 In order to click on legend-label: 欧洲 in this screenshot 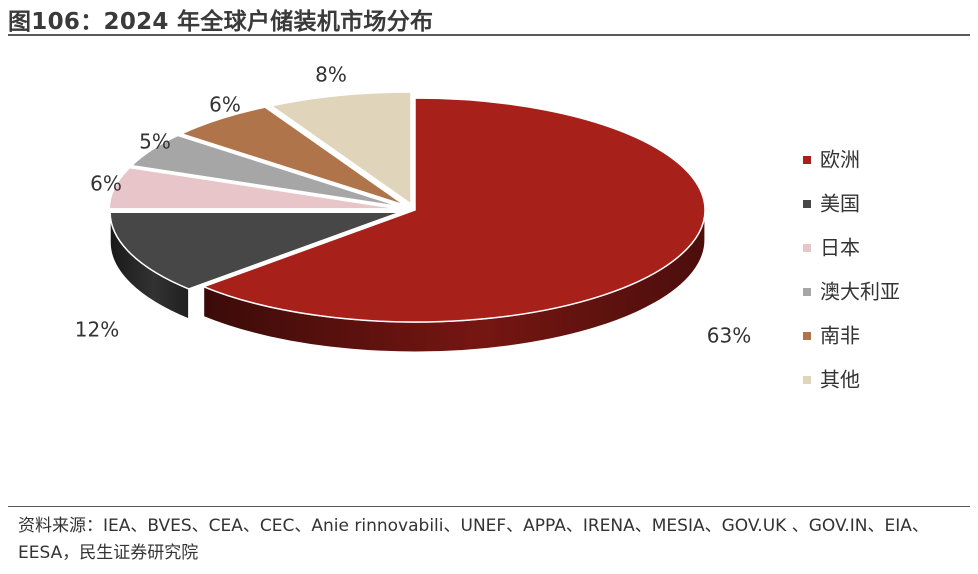, I will do `click(840, 160)`.